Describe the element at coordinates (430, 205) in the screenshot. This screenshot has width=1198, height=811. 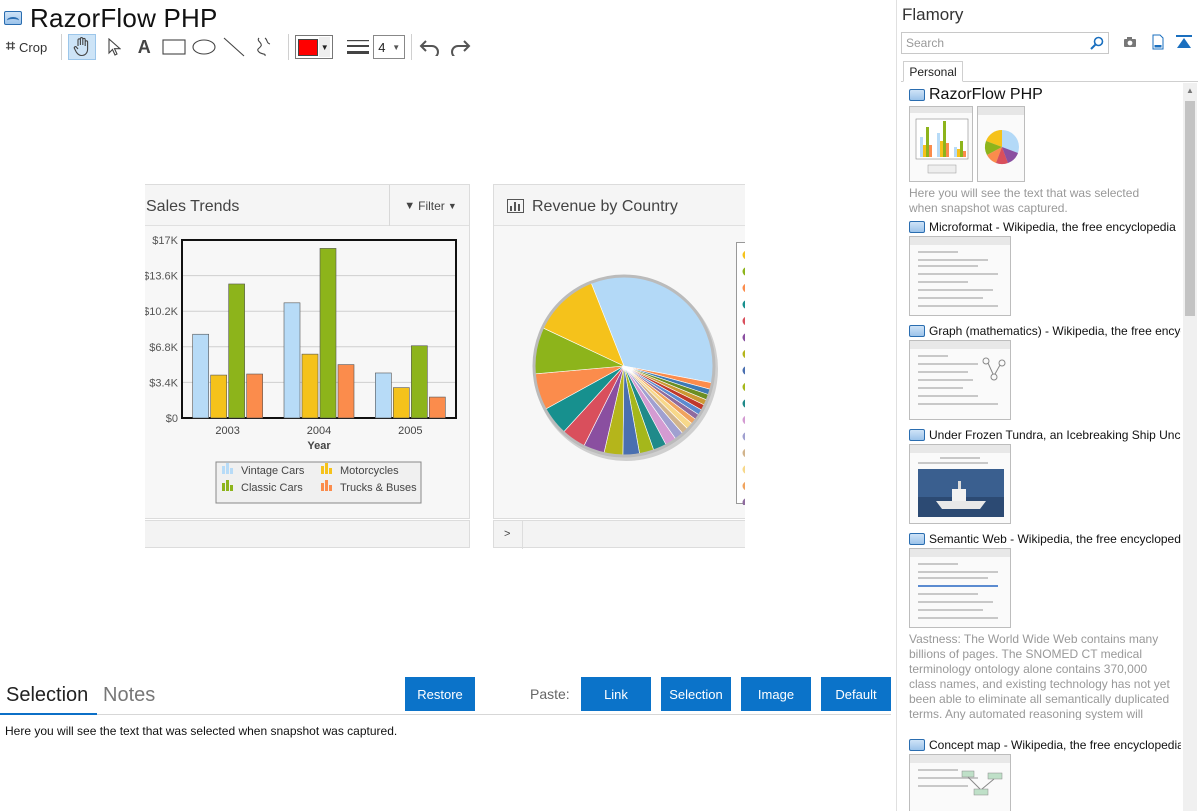
I see `filter-button: ▼ Filter ▼` at that location.